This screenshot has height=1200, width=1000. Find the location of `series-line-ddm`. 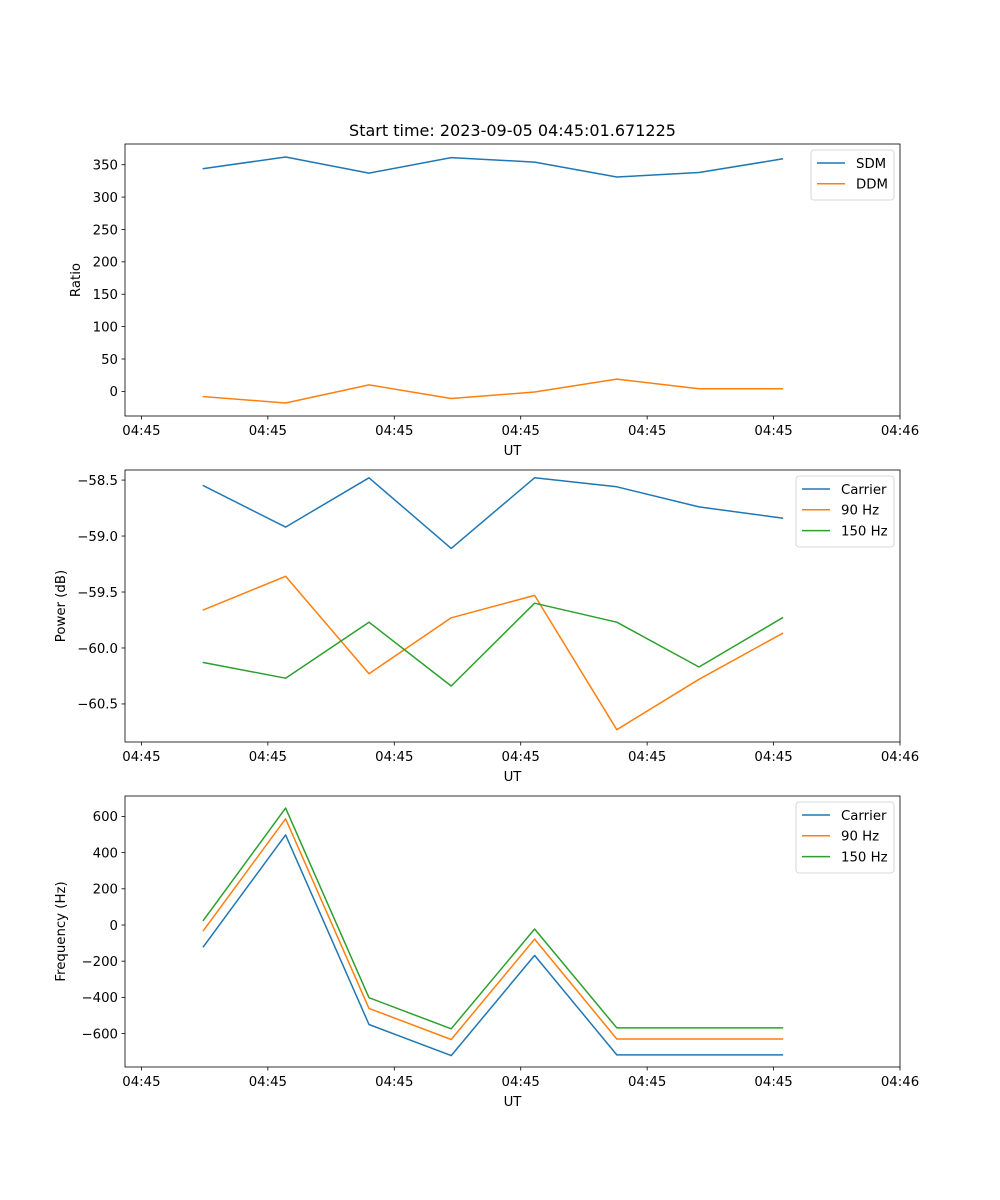

series-line-ddm is located at coordinates (493, 391).